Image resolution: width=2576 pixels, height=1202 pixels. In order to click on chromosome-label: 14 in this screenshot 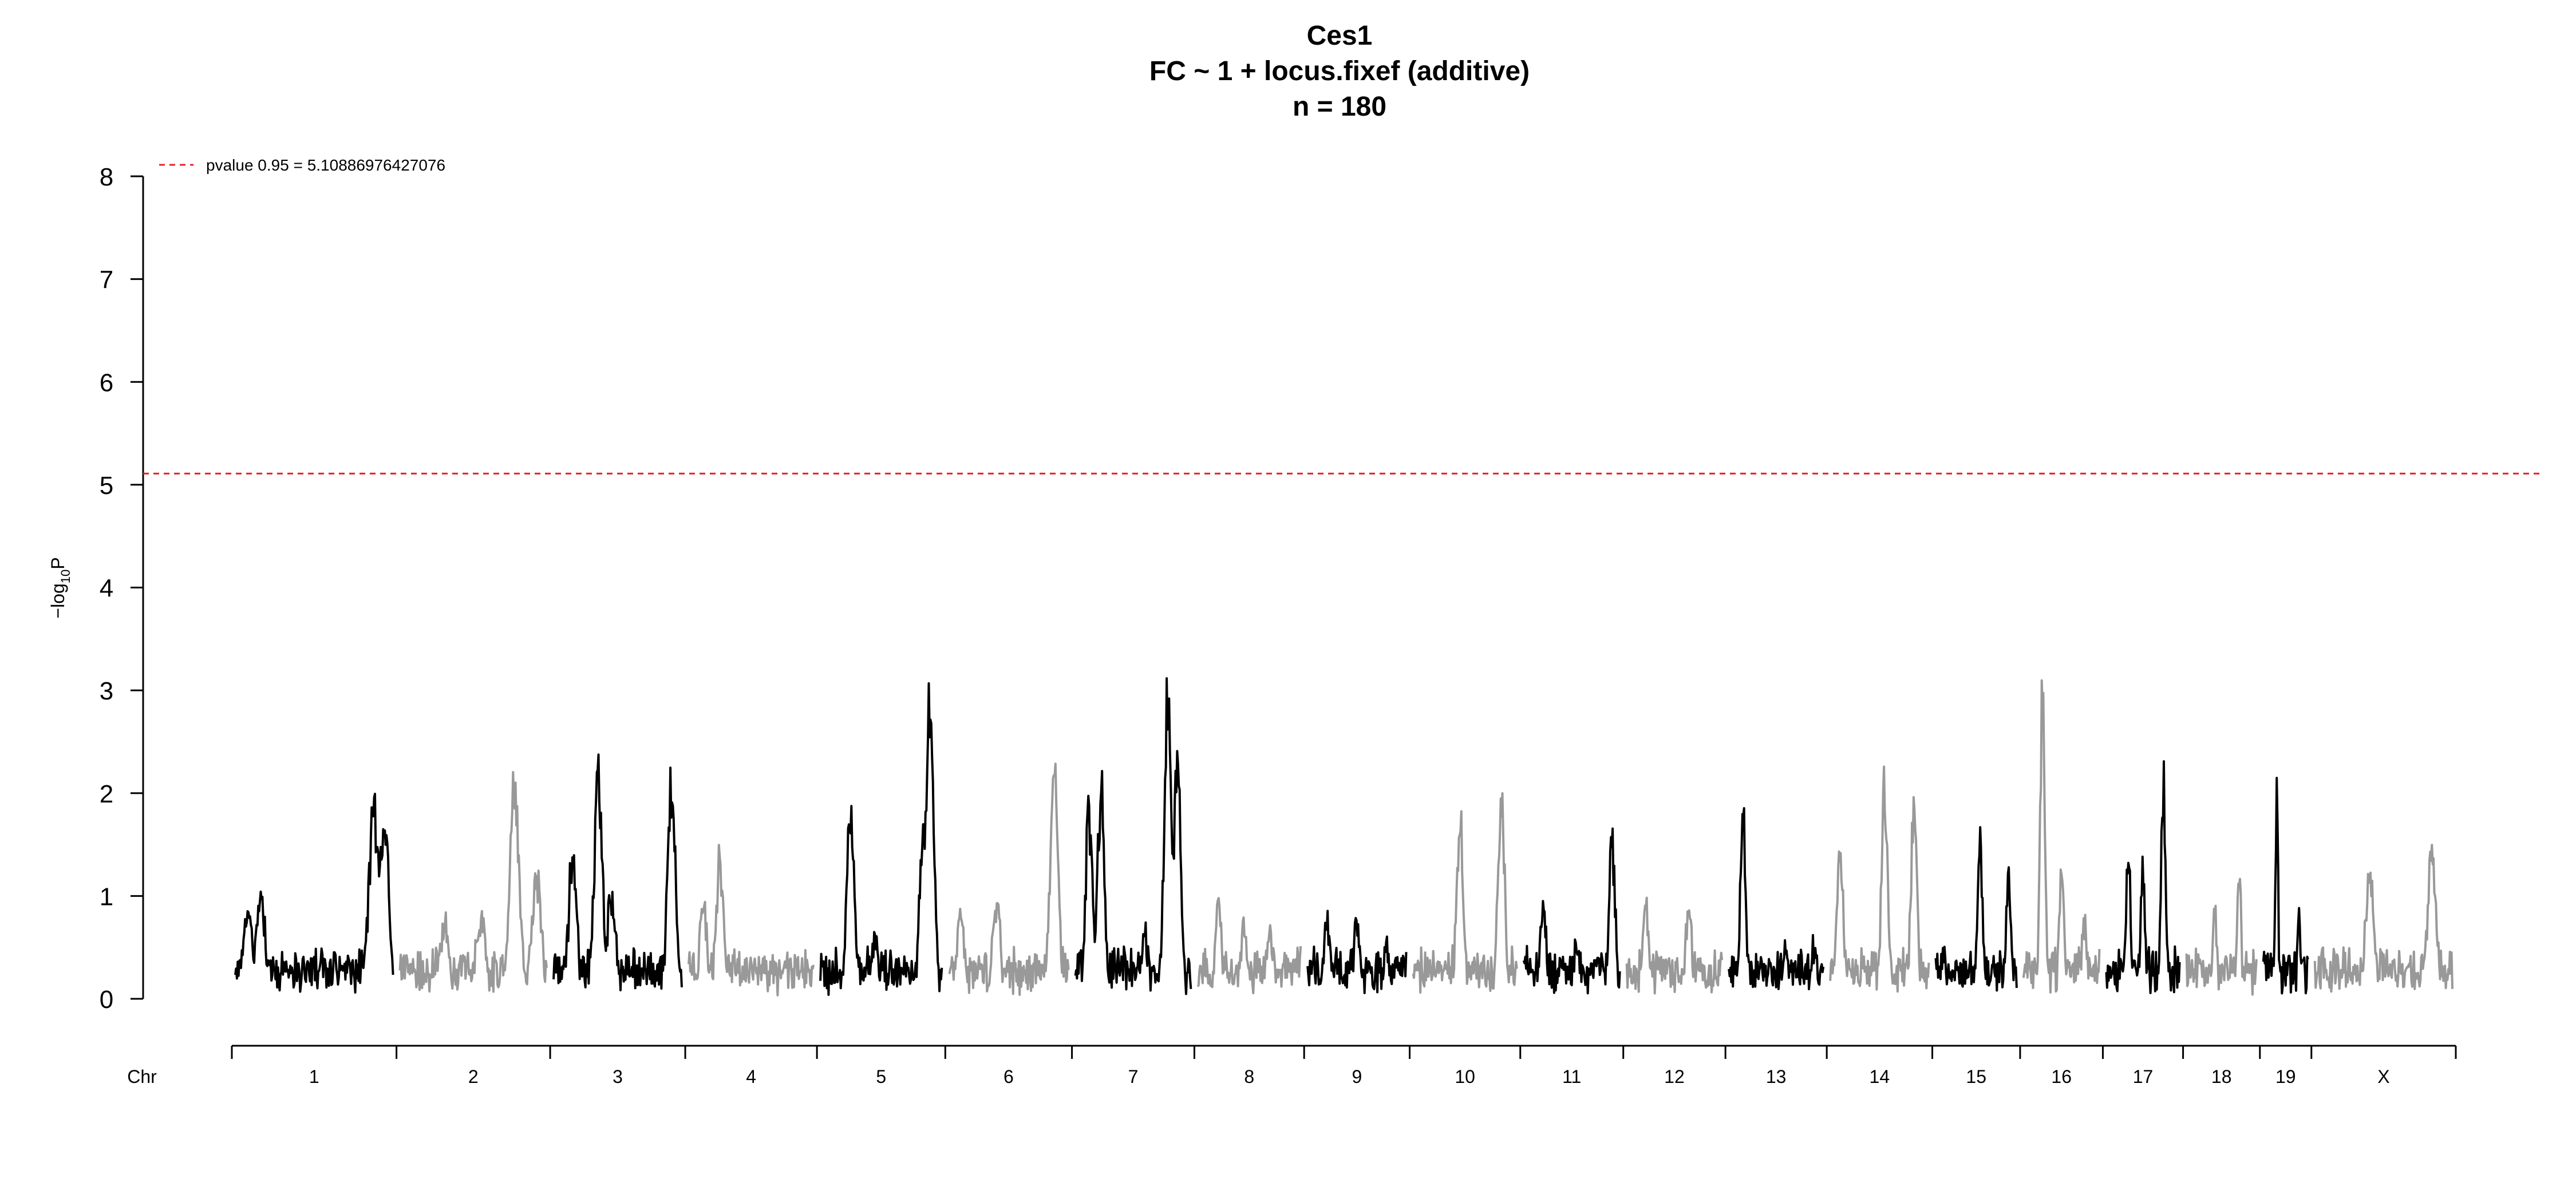, I will do `click(1880, 1076)`.